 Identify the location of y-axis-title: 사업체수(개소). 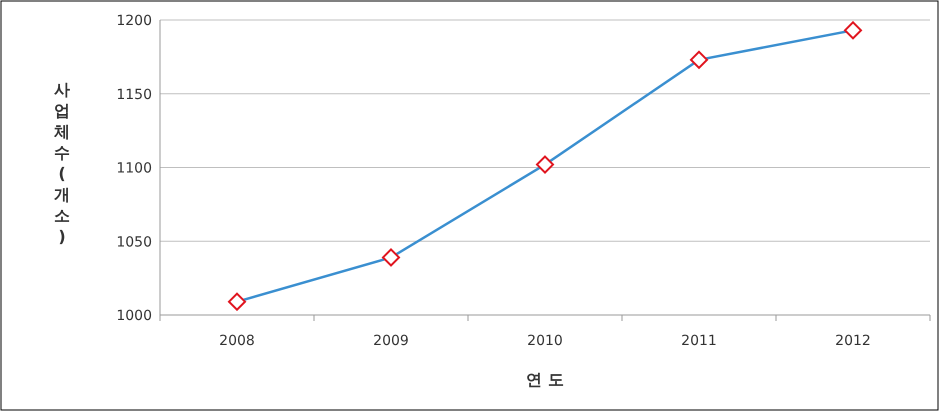
(61, 163).